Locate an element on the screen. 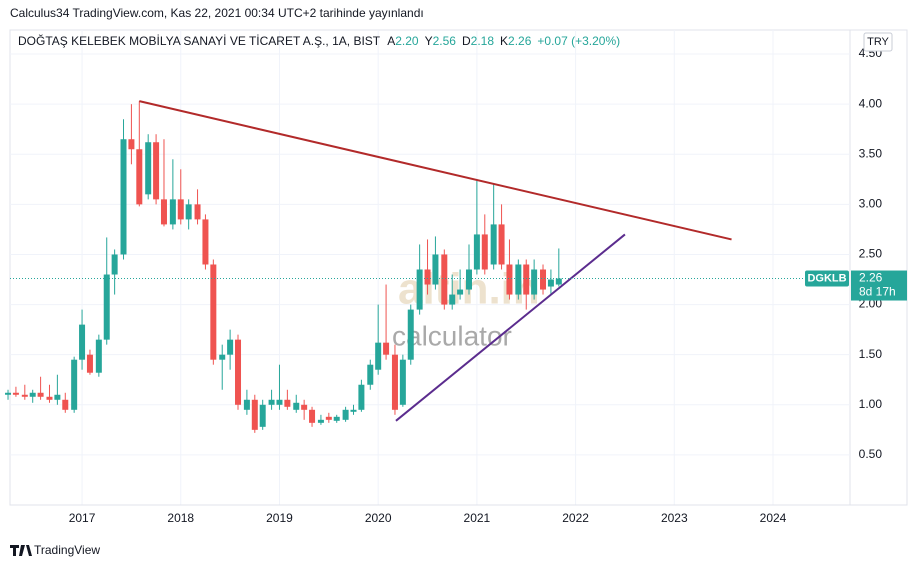 Image resolution: width=916 pixels, height=573 pixels. countdown-label: 8d 17h is located at coordinates (877, 292).